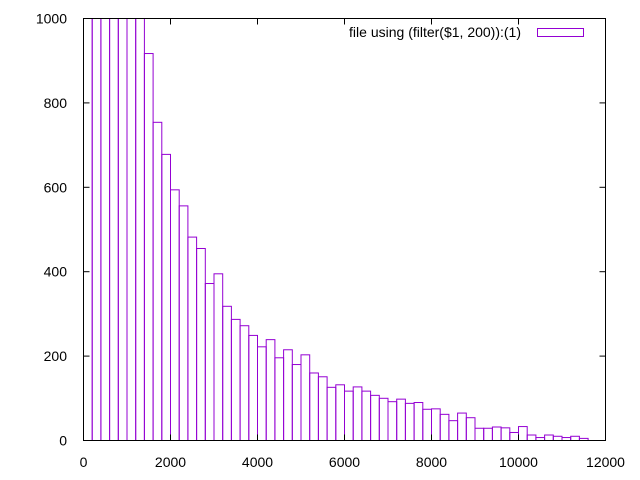 The image size is (640, 480). What do you see at coordinates (63, 441) in the screenshot?
I see `y-tick-label: 0` at bounding box center [63, 441].